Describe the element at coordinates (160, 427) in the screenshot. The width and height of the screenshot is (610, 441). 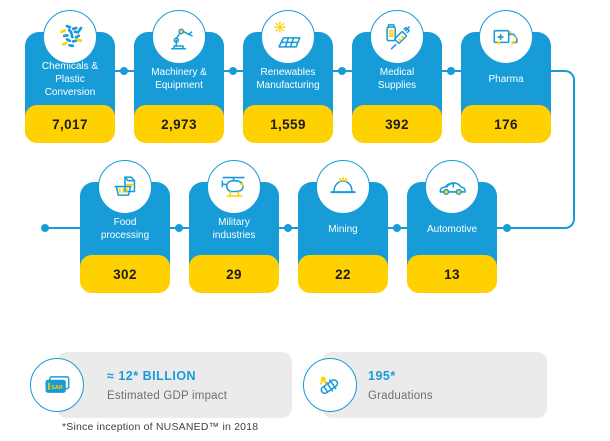
I see `footnote: *Since inception of NUSANED™ in 2018` at that location.